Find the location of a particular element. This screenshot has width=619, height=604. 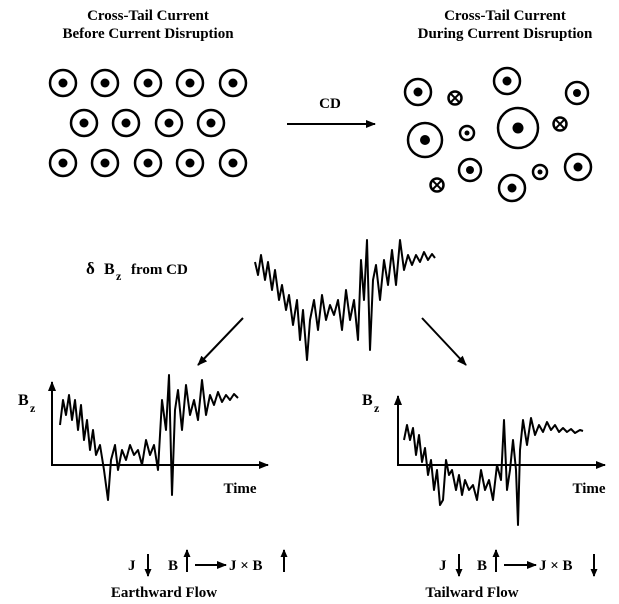

bz-suffix: from CD is located at coordinates (159, 270).